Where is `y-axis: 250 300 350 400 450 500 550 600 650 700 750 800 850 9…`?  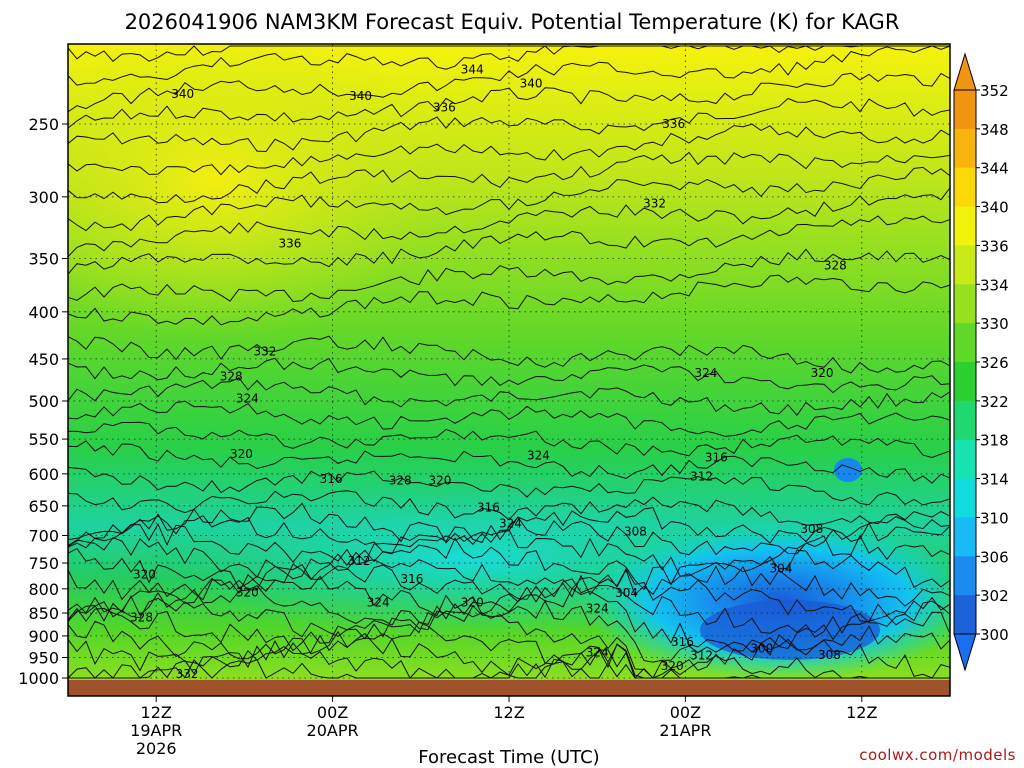
y-axis: 250 300 350 400 450 500 550 600 650 700 750 800 850 9… is located at coordinates (43, 401).